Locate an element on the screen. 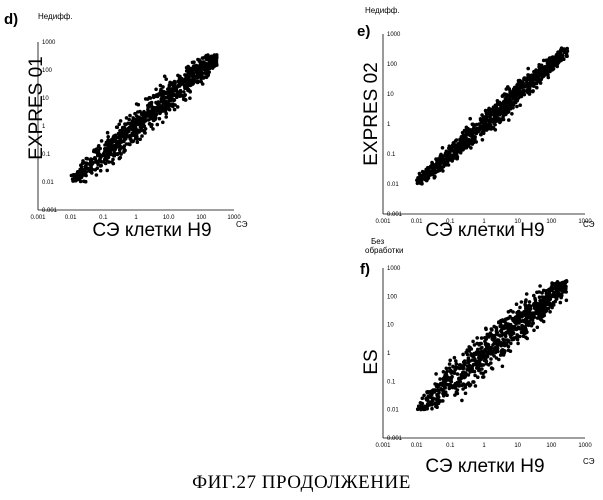 The height and width of the screenshot is (500, 603). y-tick-label: 10 is located at coordinates (390, 95).